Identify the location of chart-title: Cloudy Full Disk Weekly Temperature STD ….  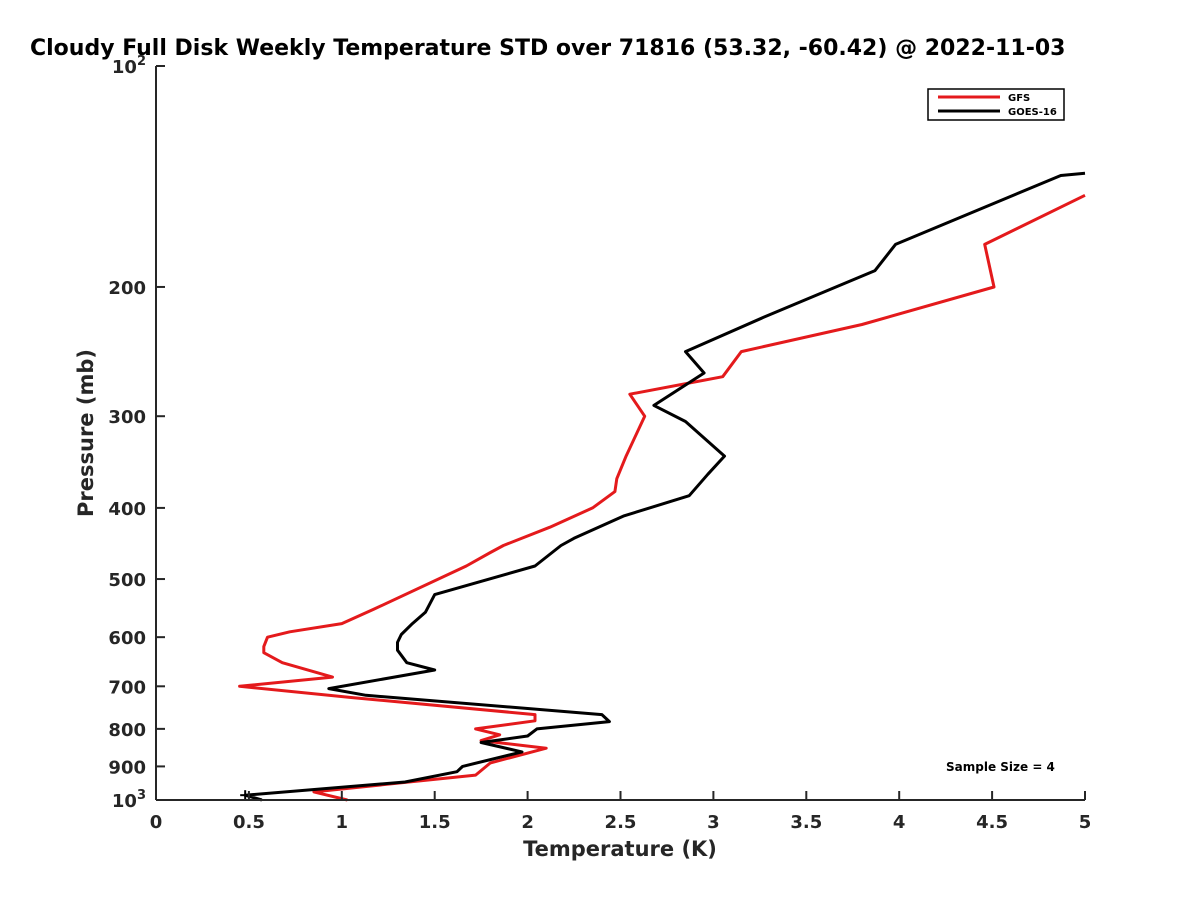
(547, 48).